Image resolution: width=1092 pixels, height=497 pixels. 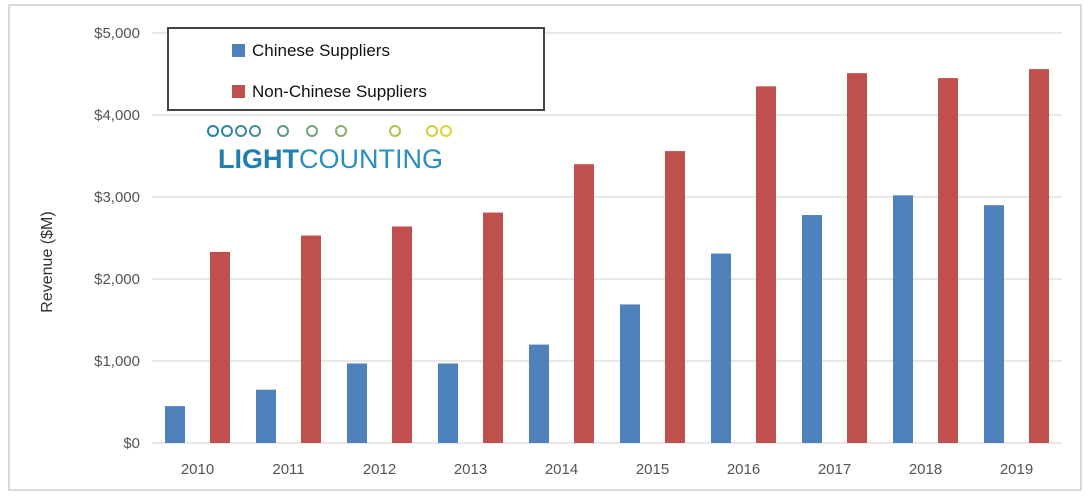 I want to click on bar-chinese-2014, so click(x=539, y=393).